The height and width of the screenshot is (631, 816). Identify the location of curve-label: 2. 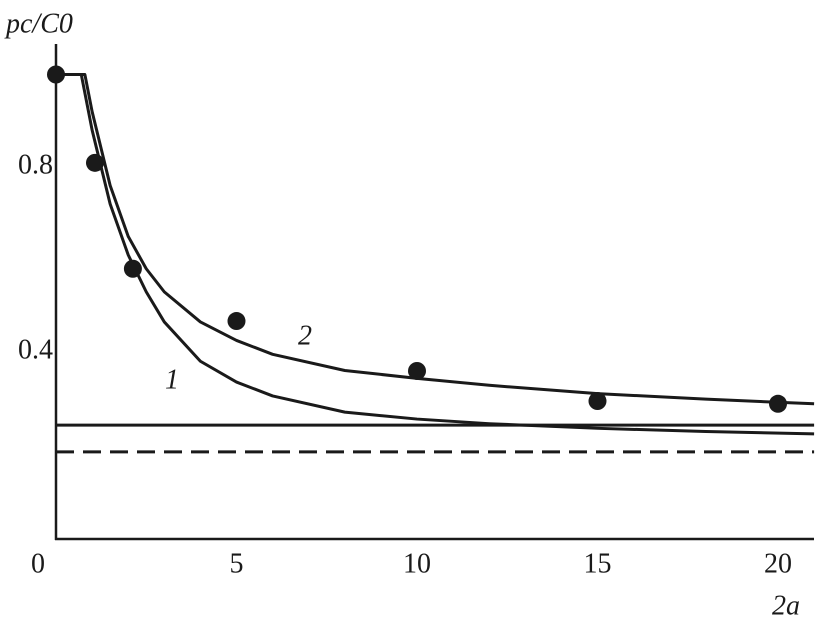
(305, 335).